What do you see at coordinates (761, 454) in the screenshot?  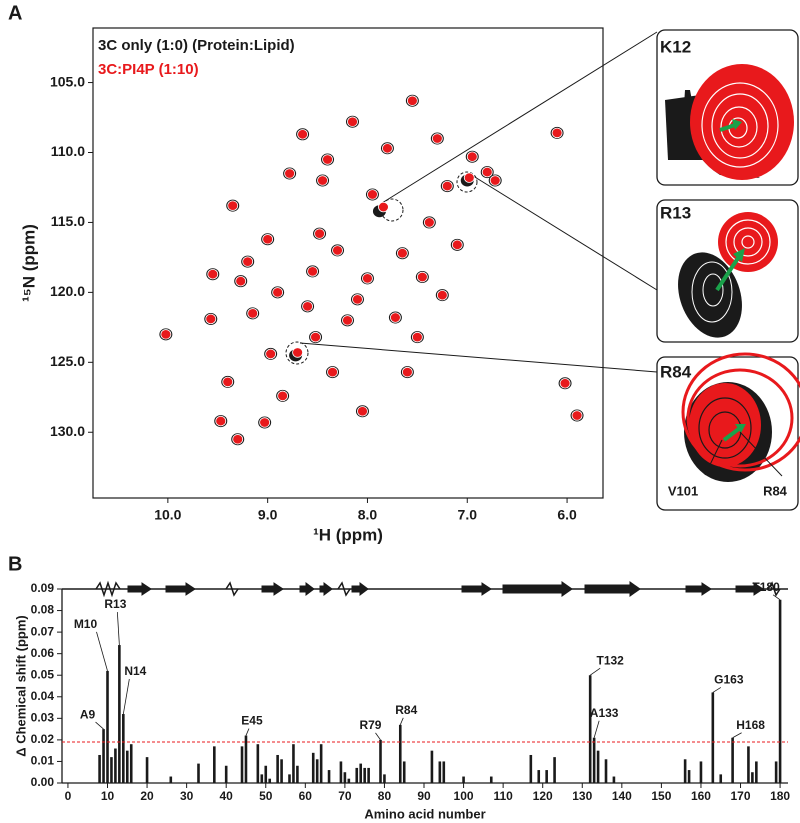 I see `leader` at bounding box center [761, 454].